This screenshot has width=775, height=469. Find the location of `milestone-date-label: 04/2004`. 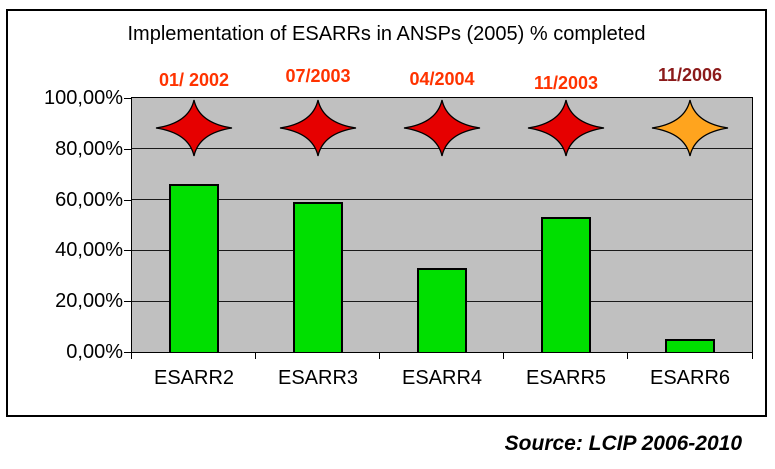

milestone-date-label: 04/2004 is located at coordinates (442, 79).